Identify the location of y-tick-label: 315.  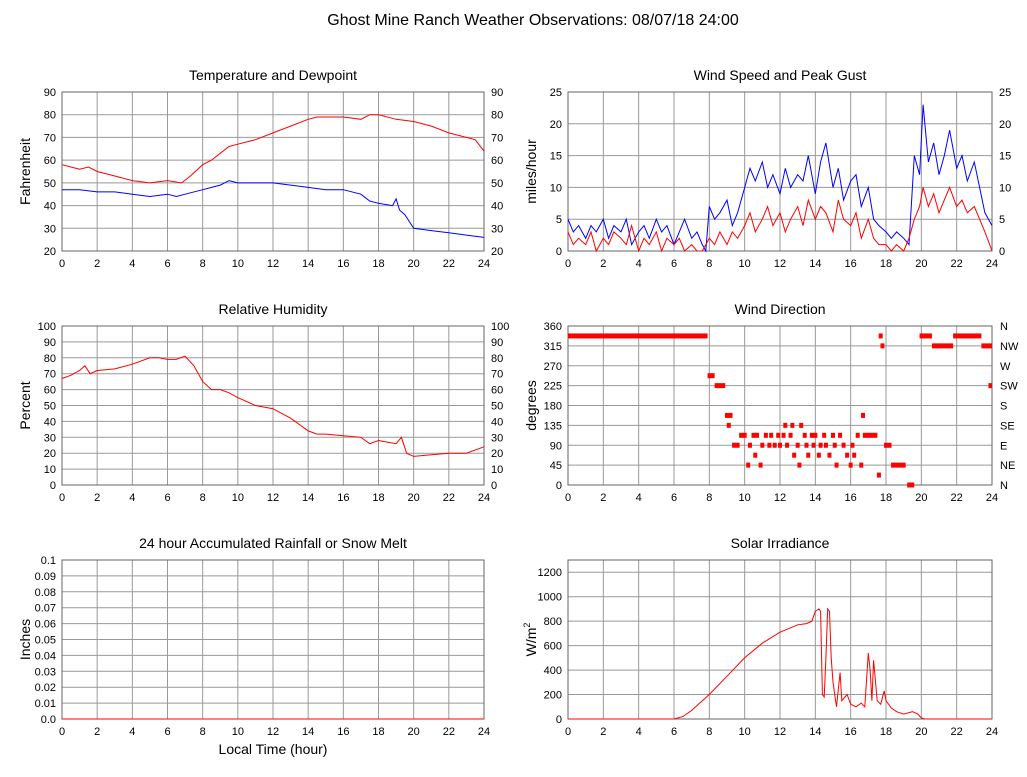
(553, 347).